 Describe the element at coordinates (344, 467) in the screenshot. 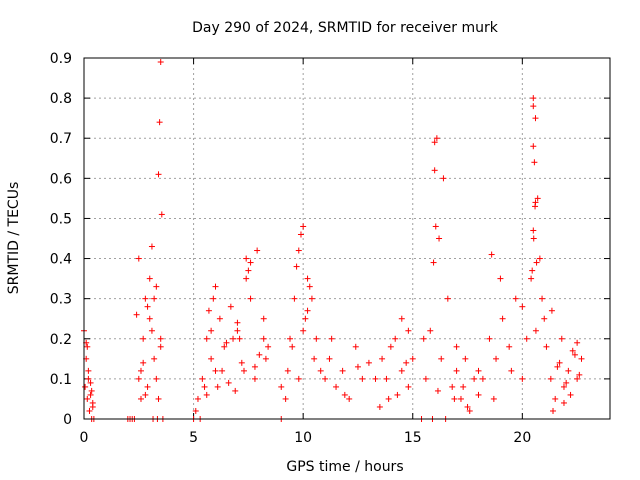

I see `x-axis-label: GPS time / hours` at that location.